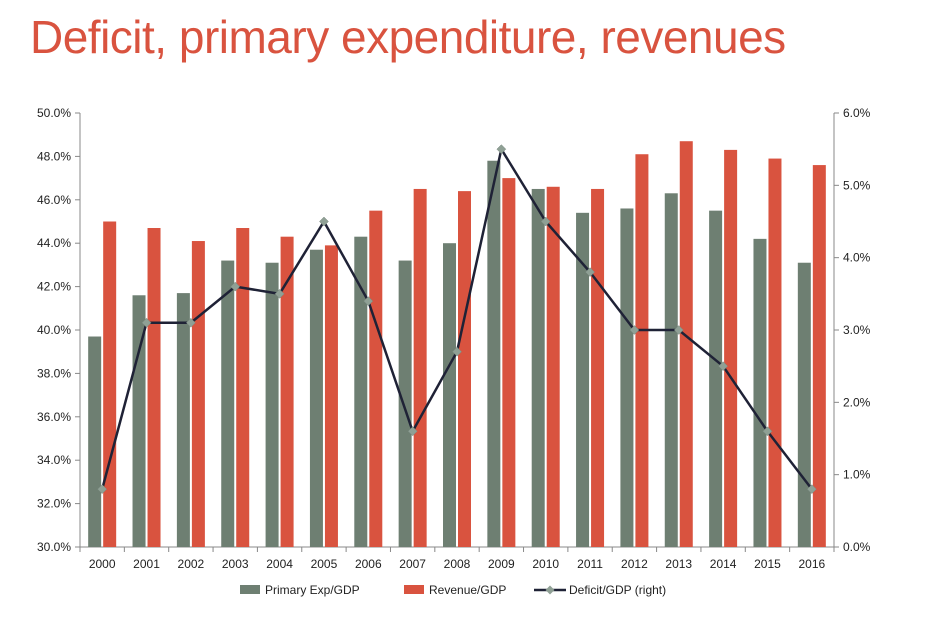 This screenshot has width=931, height=617. Describe the element at coordinates (550, 590) in the screenshot. I see `legend-swatch-deficit-marker` at that location.